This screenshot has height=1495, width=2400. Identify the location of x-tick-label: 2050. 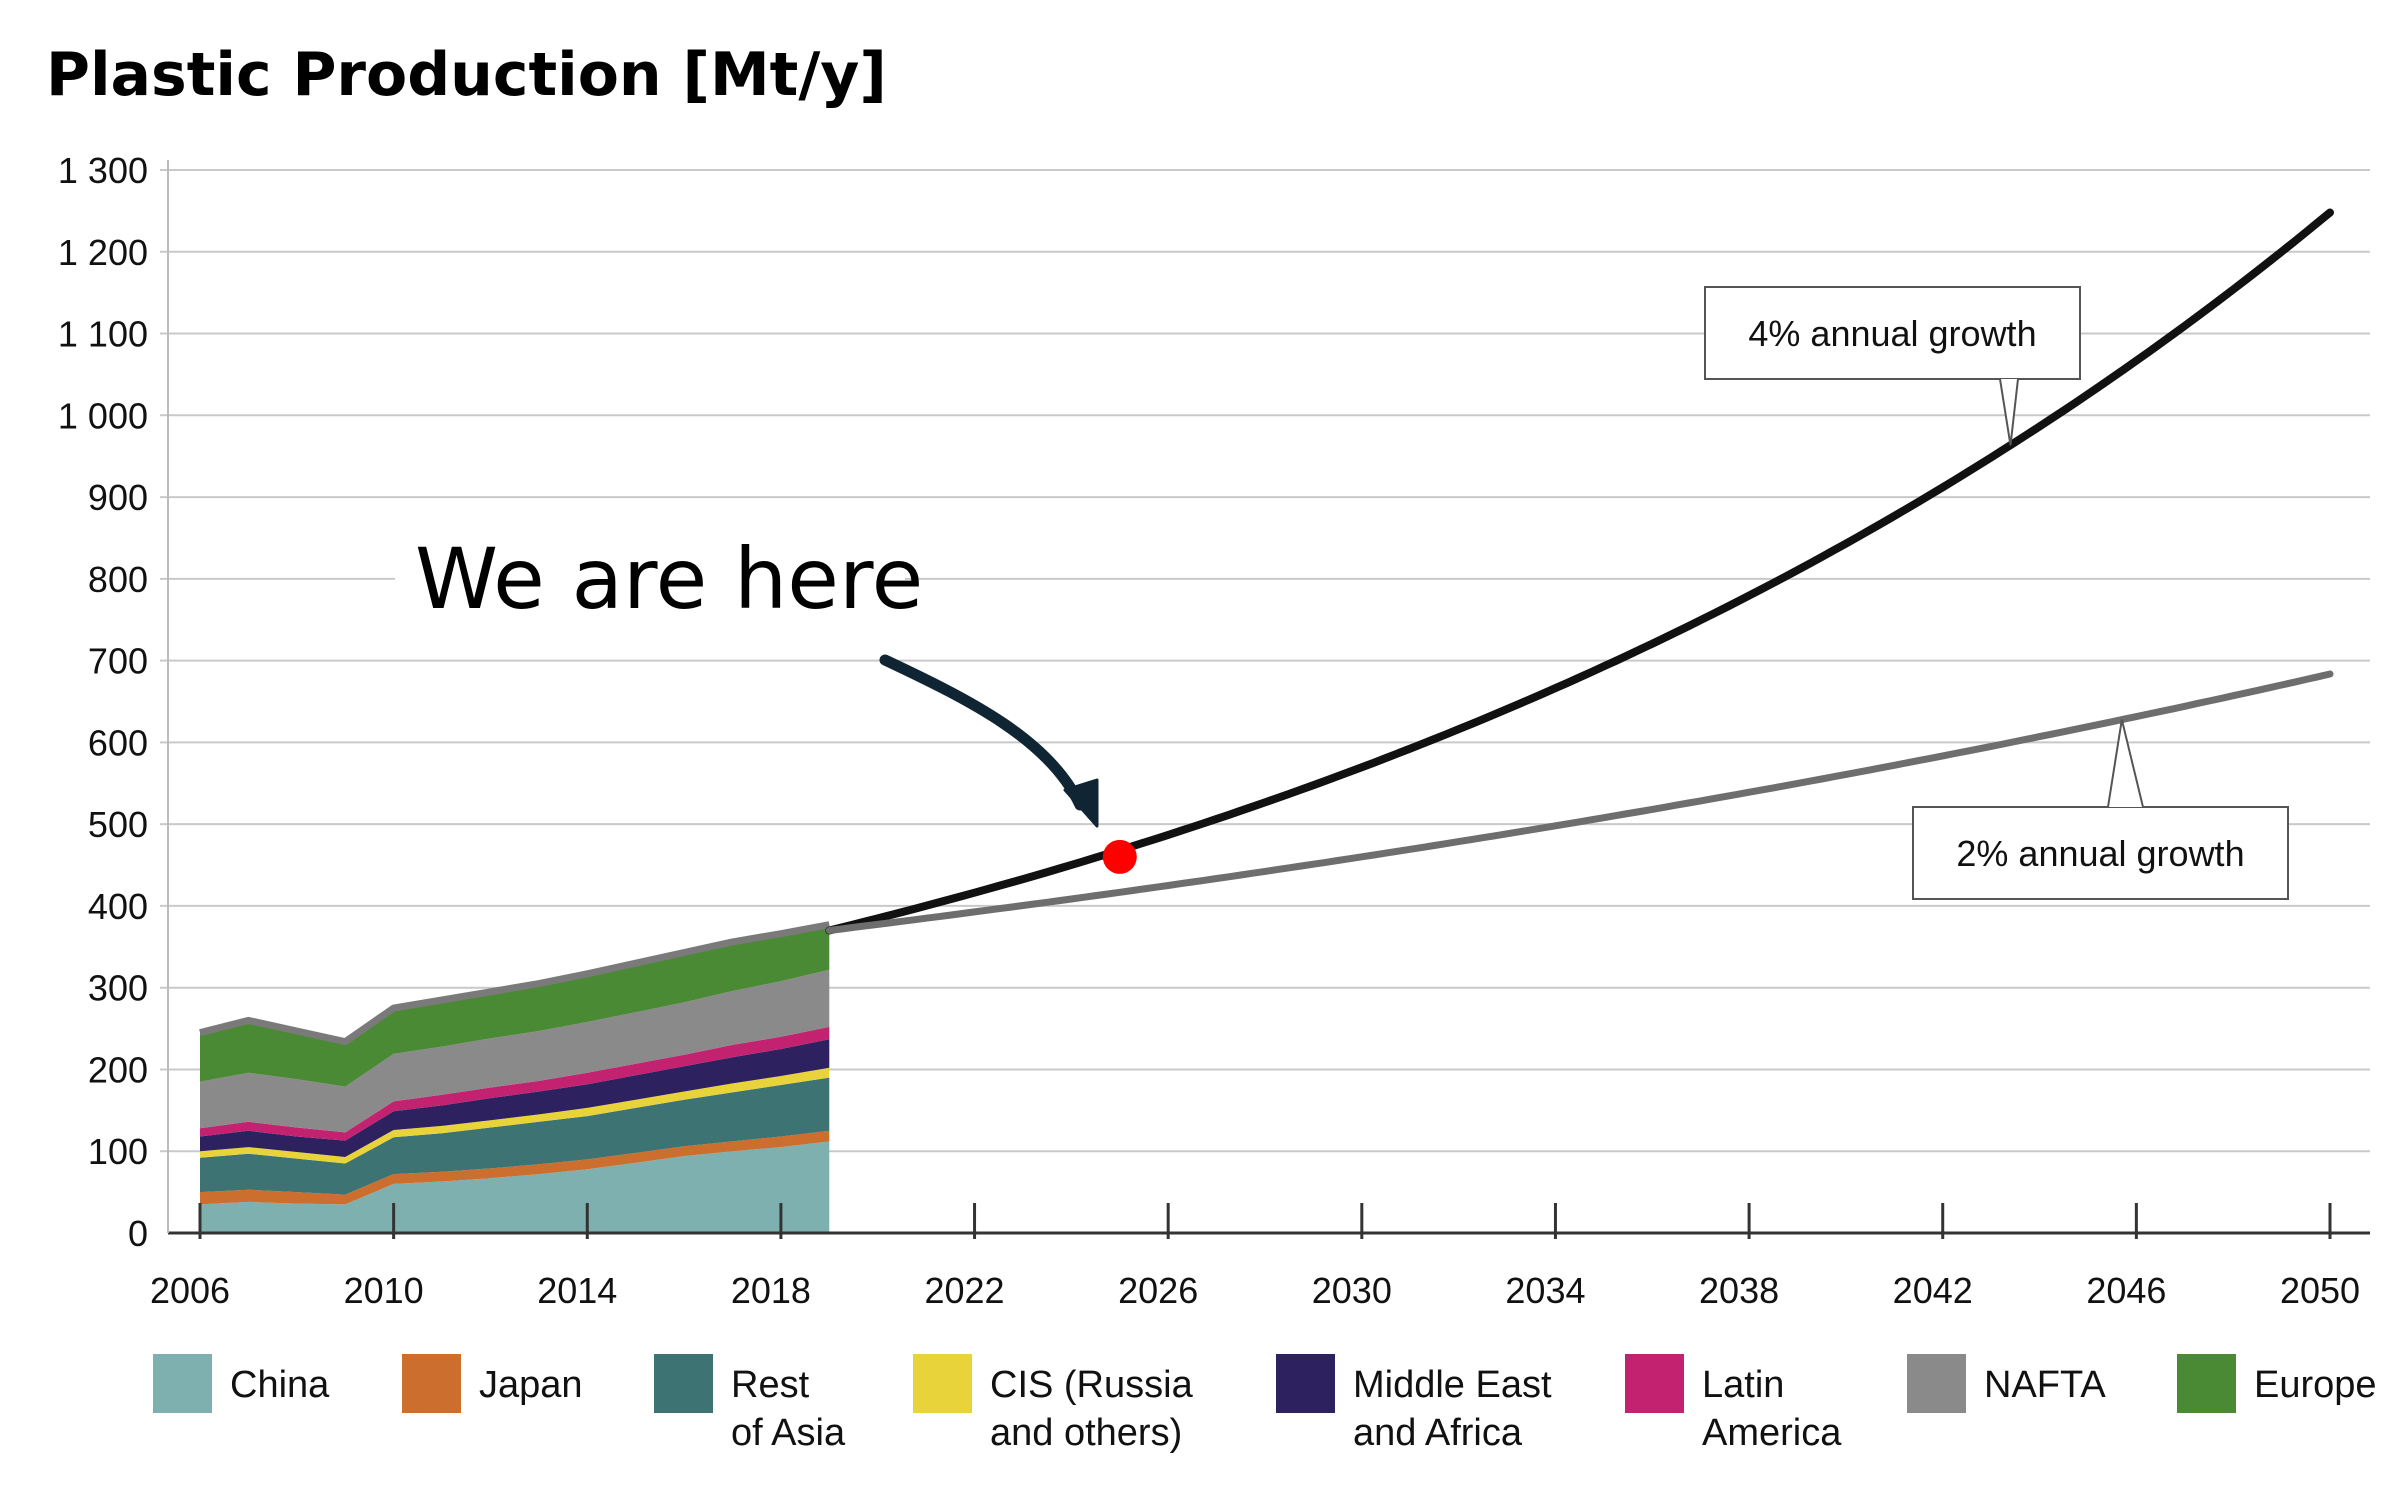
(2320, 1290).